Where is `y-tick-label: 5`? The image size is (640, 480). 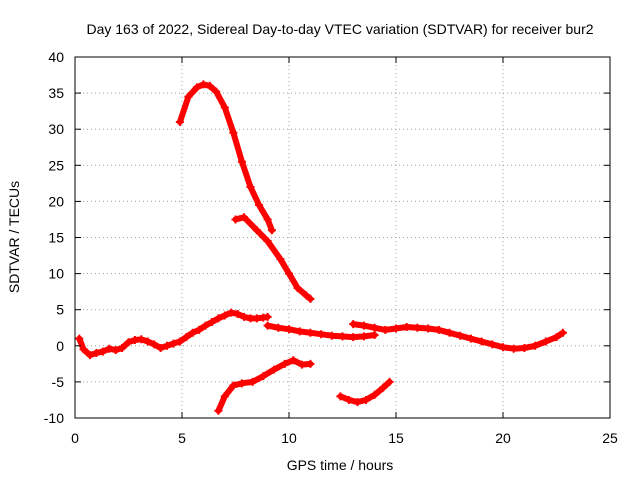
y-tick-label: 5 is located at coordinates (60, 310).